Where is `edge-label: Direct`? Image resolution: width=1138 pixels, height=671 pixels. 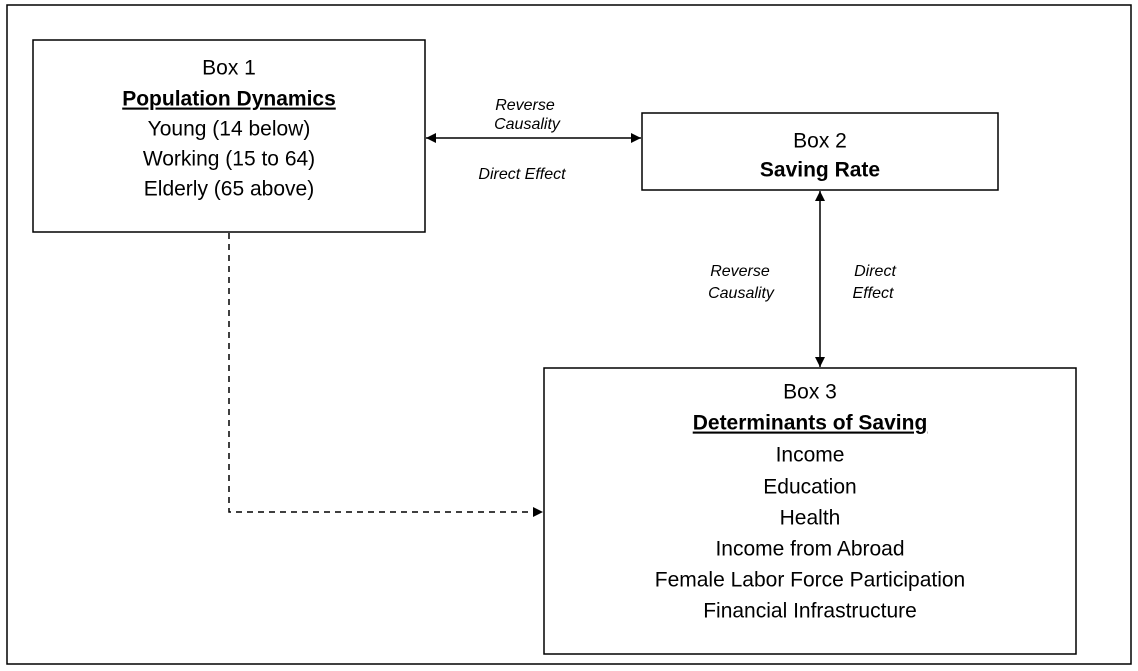
edge-label: Direct is located at coordinates (875, 271).